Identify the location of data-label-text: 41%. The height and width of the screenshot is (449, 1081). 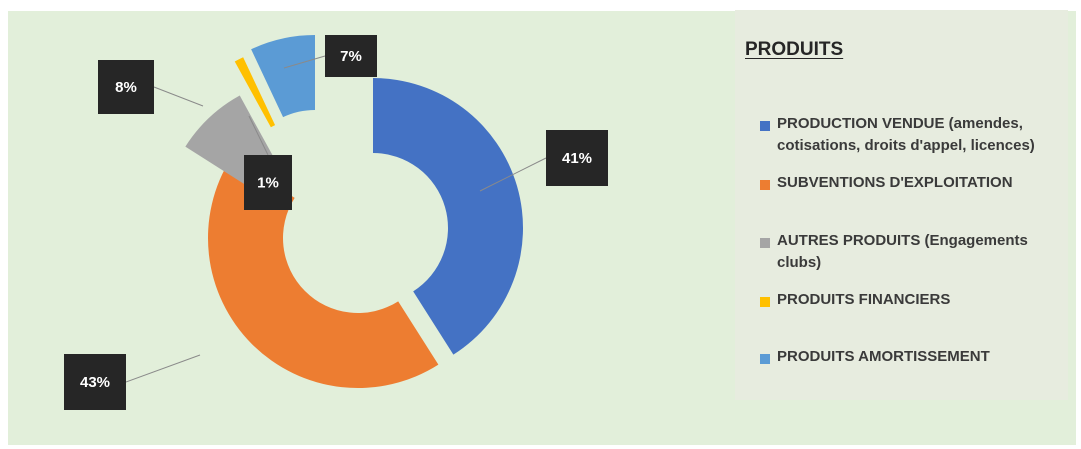
(577, 158).